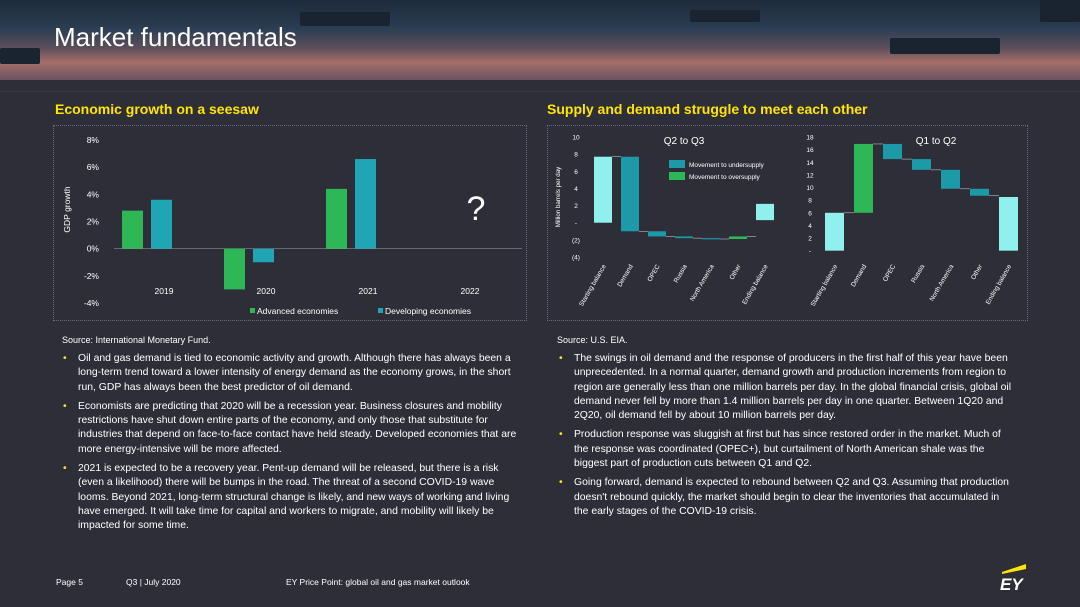 This screenshot has height=607, width=1080. What do you see at coordinates (93, 249) in the screenshot?
I see `y-tick-label: 0%` at bounding box center [93, 249].